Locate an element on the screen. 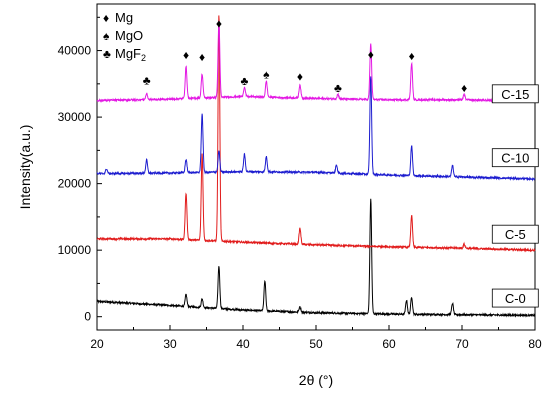  series-label-c-5: C-5 is located at coordinates (515, 234).